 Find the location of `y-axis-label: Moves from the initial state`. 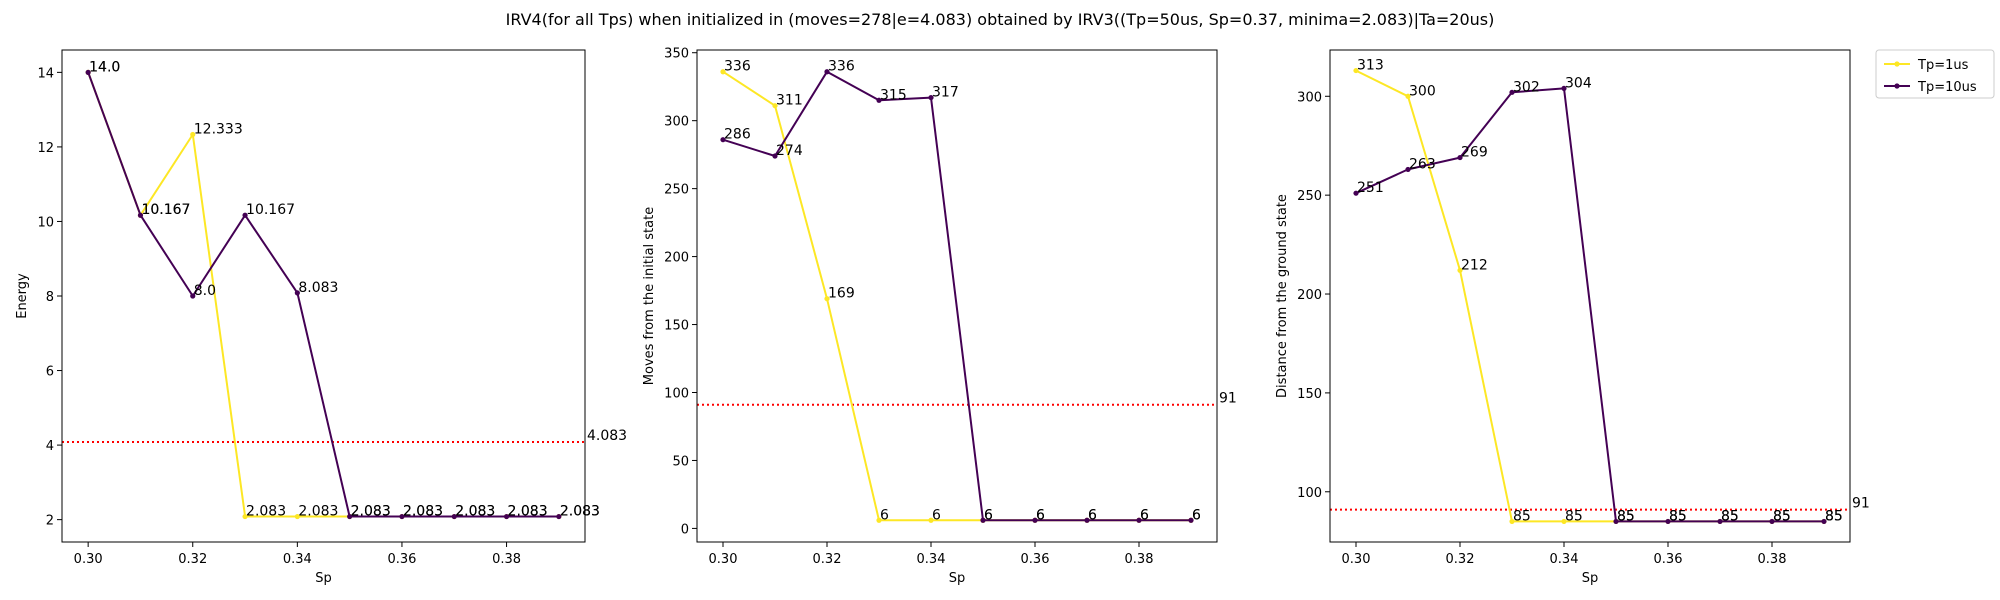

y-axis-label: Moves from the initial state is located at coordinates (649, 296).